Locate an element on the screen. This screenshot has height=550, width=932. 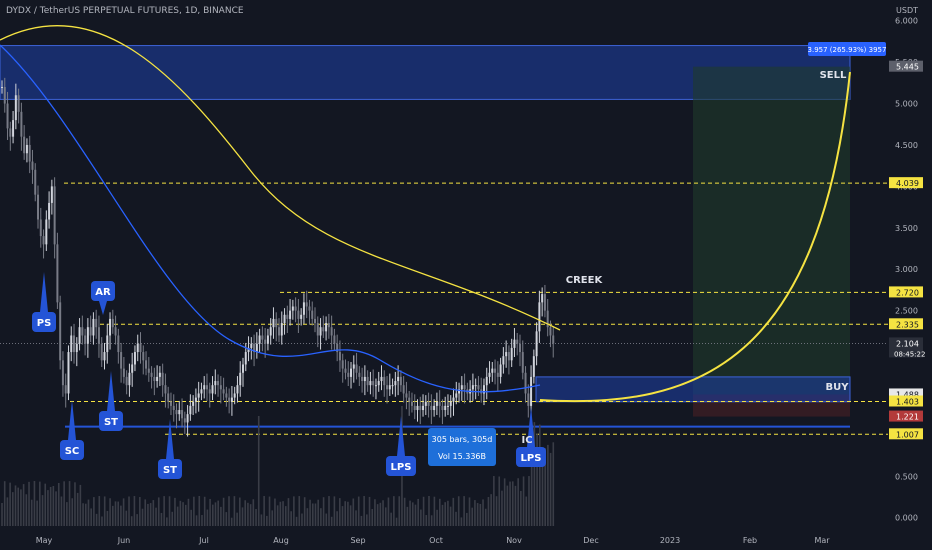
axis-unit-label: USDT is located at coordinates (907, 10).